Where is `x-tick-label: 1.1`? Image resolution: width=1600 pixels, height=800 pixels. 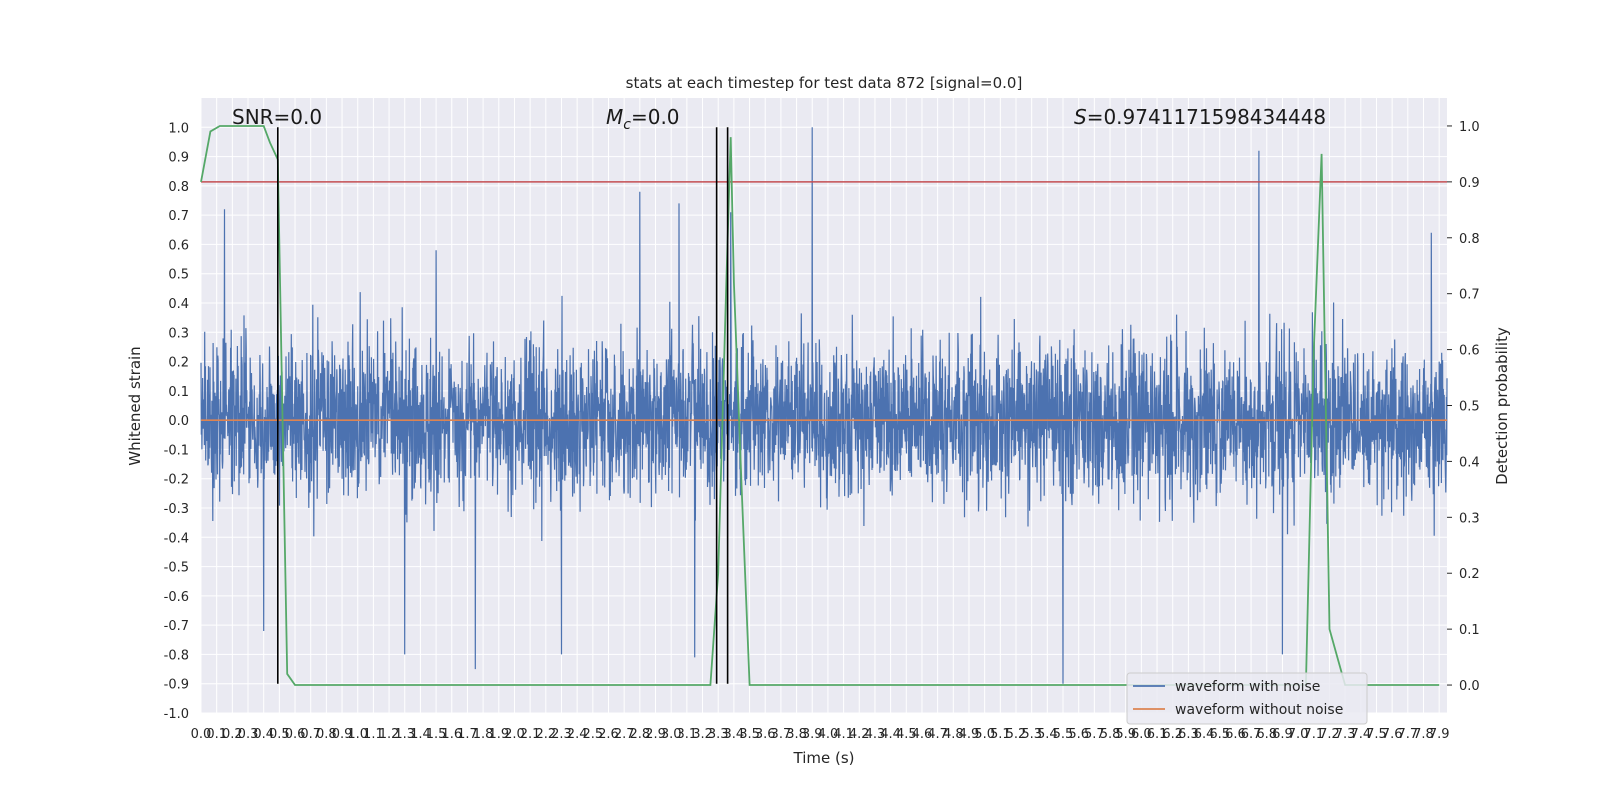
x-tick-label: 1.1 is located at coordinates (373, 734).